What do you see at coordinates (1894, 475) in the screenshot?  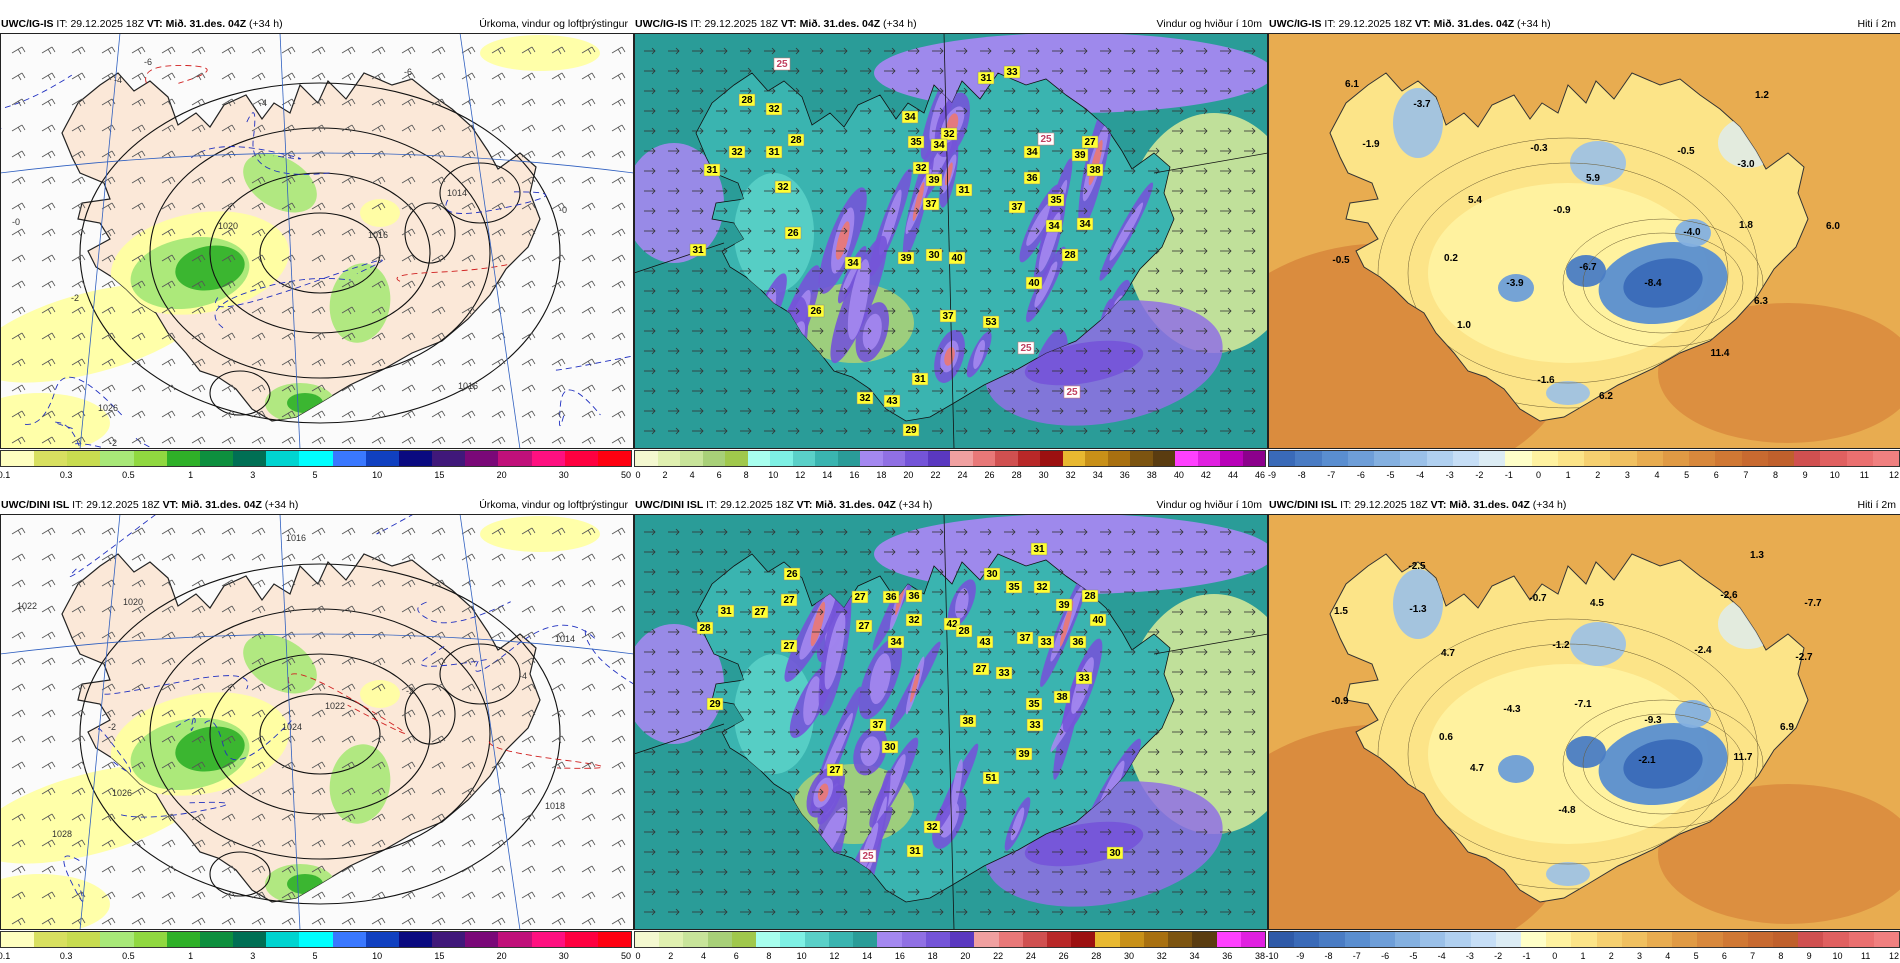 I see `scale-tick-label: 12` at bounding box center [1894, 475].